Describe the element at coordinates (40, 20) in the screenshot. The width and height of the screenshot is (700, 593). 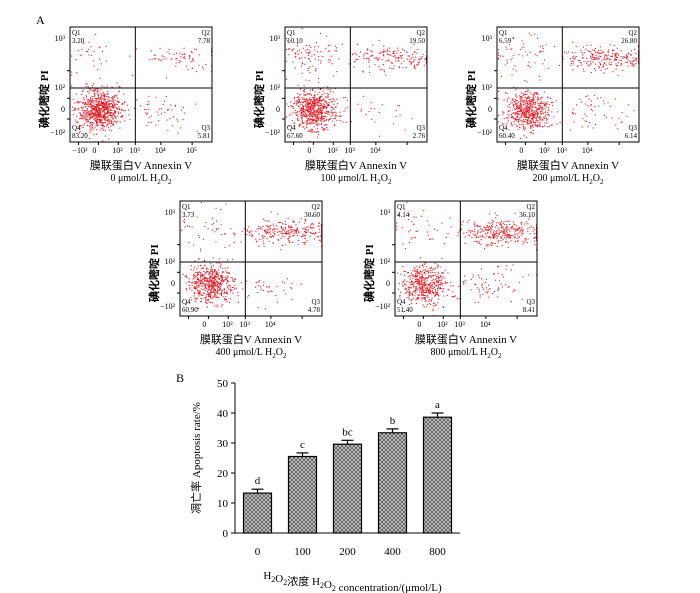
I see `panel-label-a: A` at that location.